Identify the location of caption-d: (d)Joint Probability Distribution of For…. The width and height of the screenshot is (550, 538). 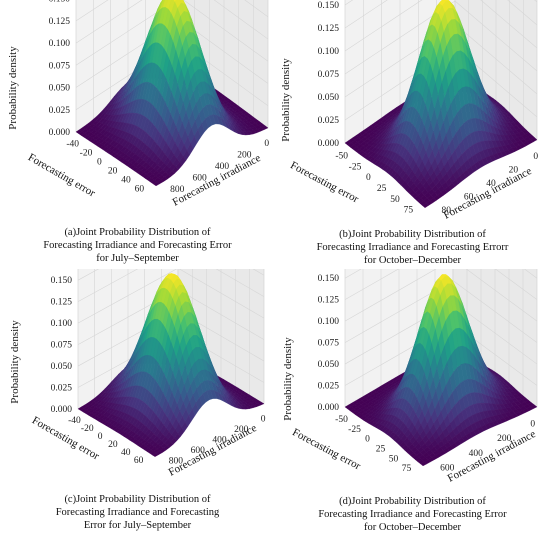
(412, 514).